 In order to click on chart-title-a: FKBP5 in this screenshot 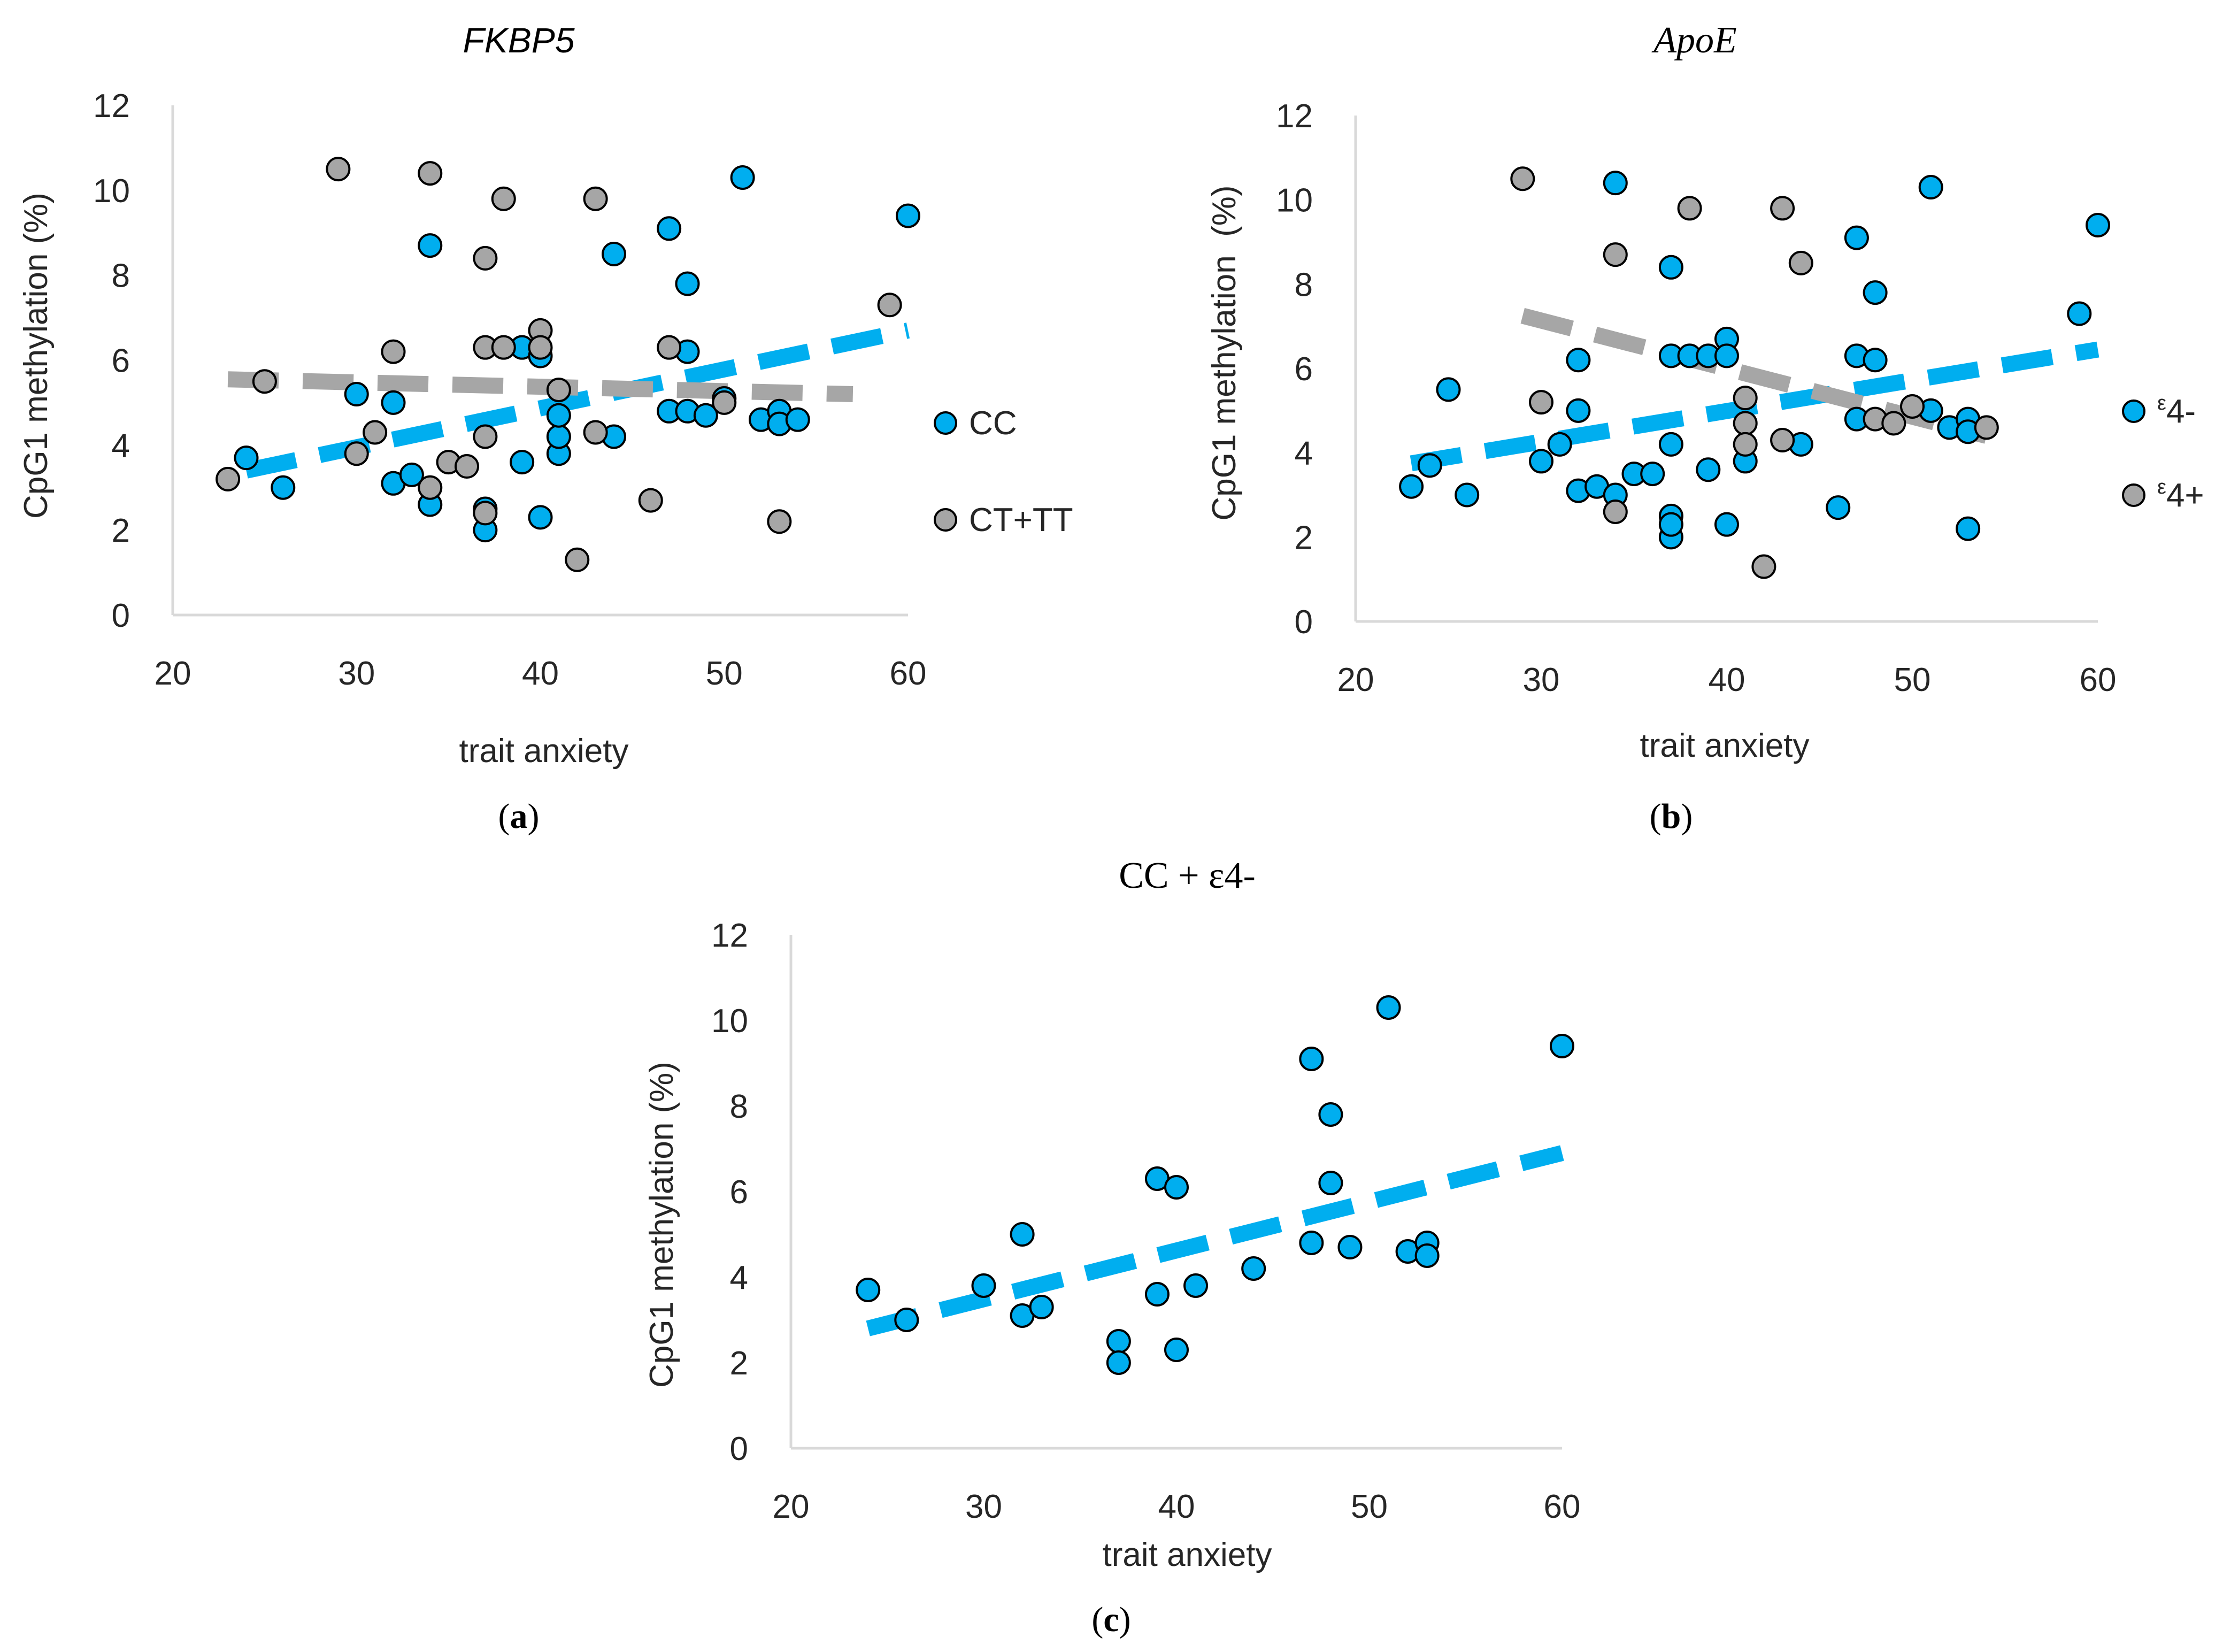, I will do `click(519, 40)`.